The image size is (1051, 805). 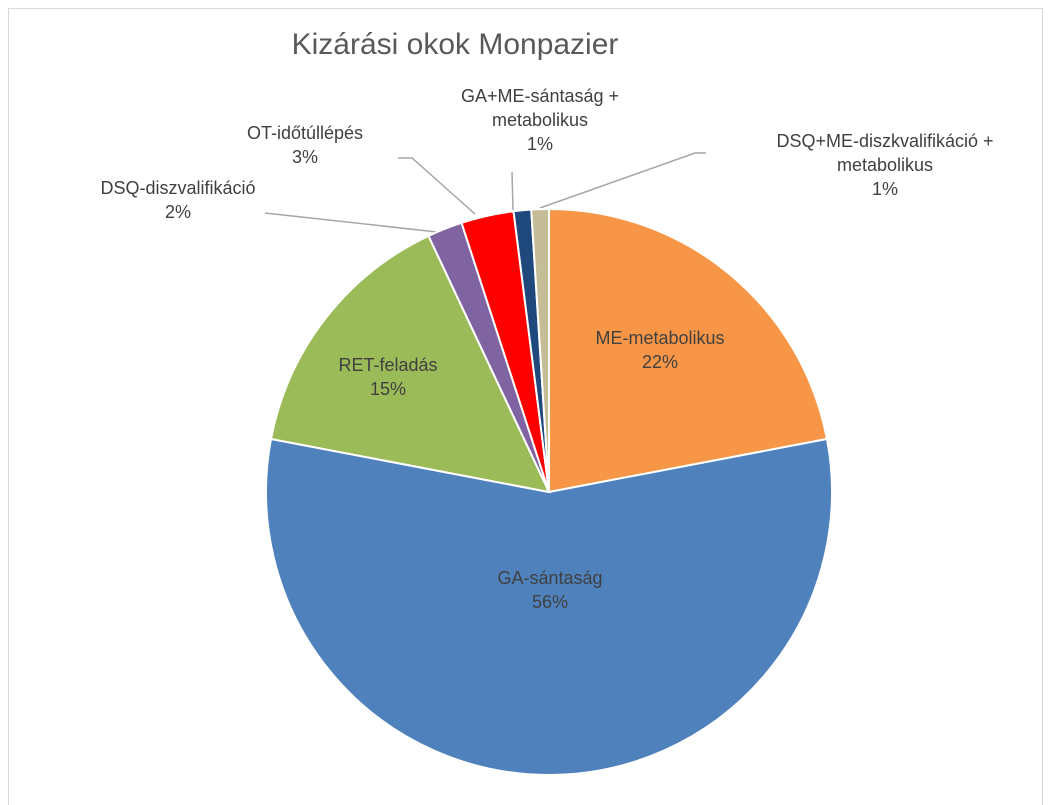 I want to click on slice-label: DSQ+ME-diszkvalifikáció + metabolikus 1%, so click(x=885, y=165).